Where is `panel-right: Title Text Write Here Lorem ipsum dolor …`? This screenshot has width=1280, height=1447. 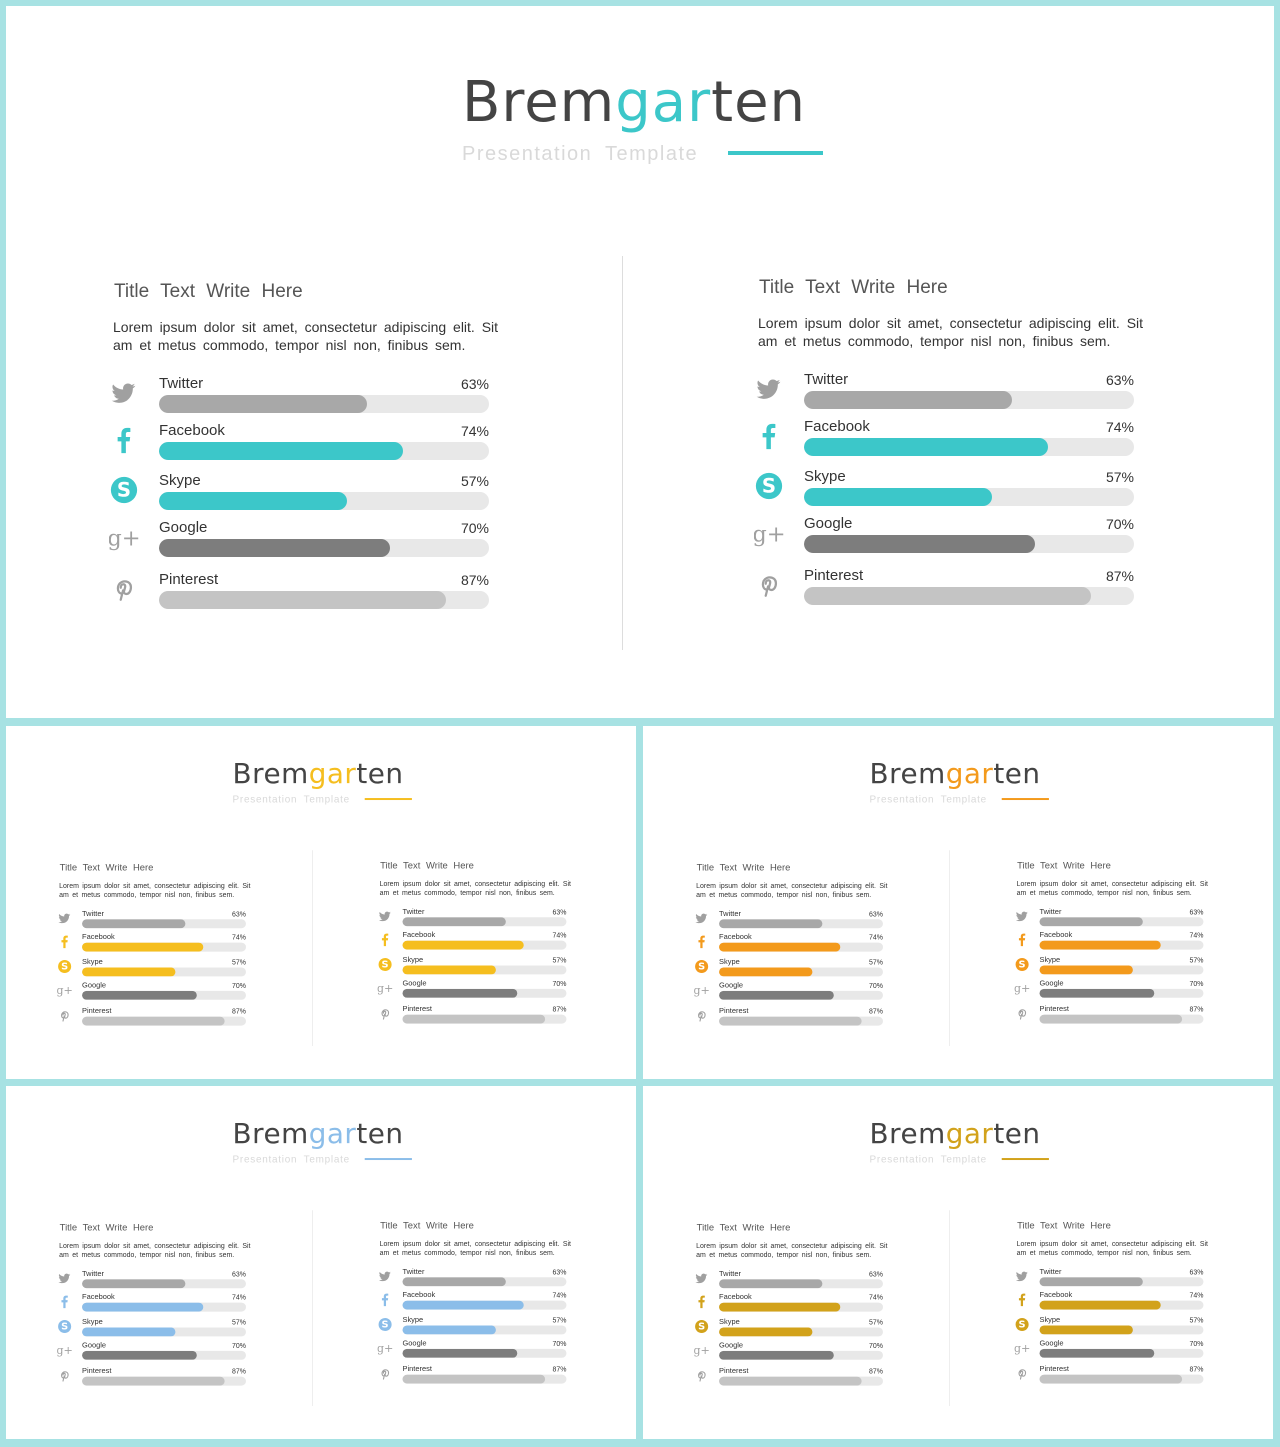
panel-right: Title Text Write Here Lorem ipsum dolor … is located at coordinates (1115, 949).